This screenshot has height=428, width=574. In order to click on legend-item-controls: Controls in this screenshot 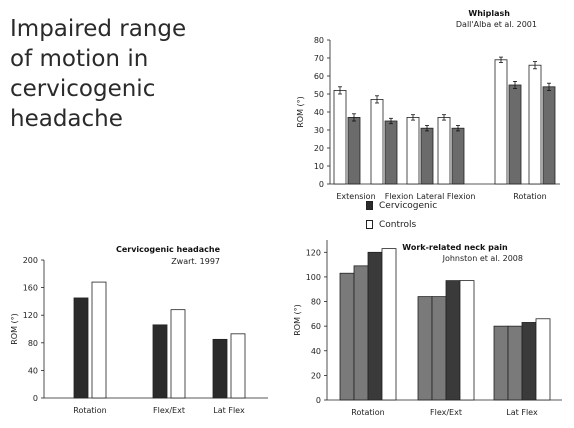, I will do `click(401, 224)`.